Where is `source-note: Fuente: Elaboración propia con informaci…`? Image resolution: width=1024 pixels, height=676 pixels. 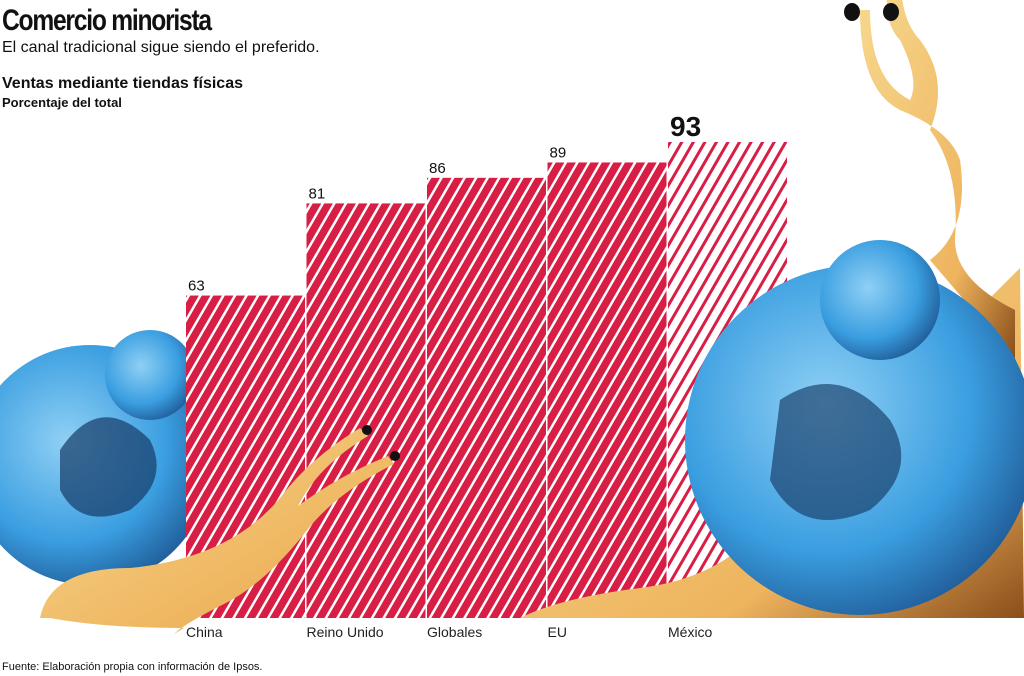 source-note: Fuente: Elaboración propia con informaci… is located at coordinates (132, 667).